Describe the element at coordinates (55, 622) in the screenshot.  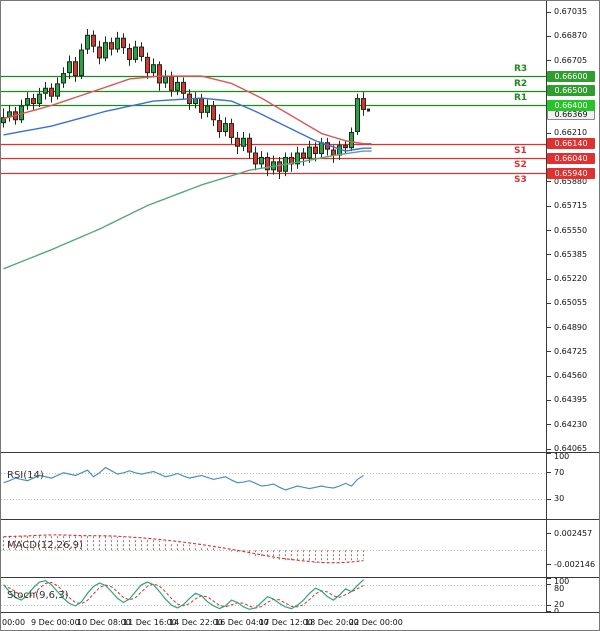
I see `time-tick-label: 9 Dec 00:00` at that location.